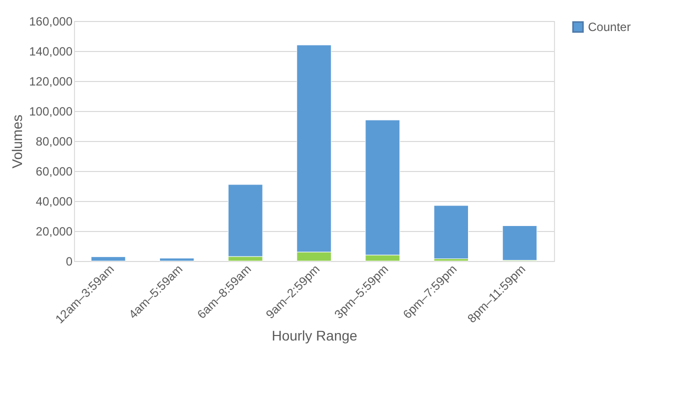 The image size is (677, 401). Describe the element at coordinates (51, 51) in the screenshot. I see `y-tick-label: 140,000` at that location.